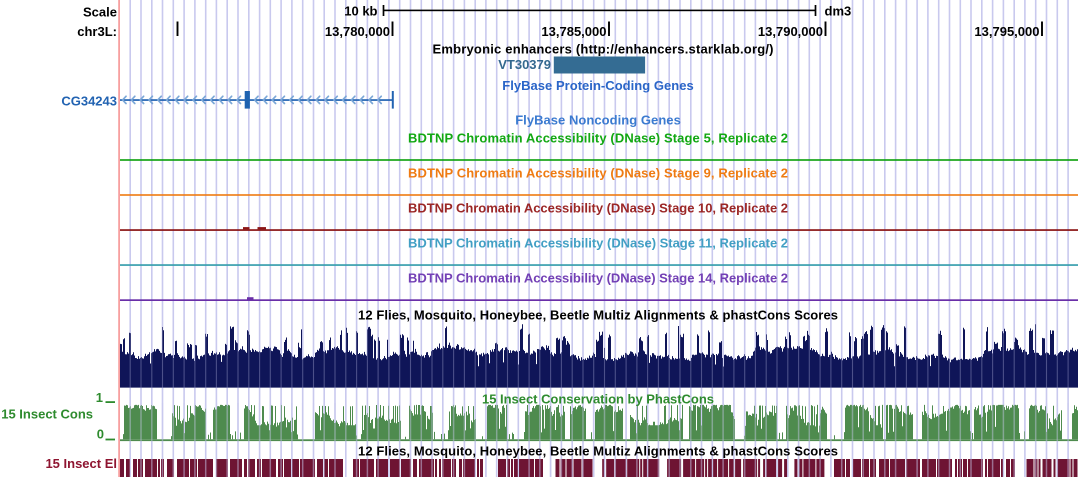 The height and width of the screenshot is (477, 1078). I want to click on svg-text: 13,790,000, so click(790, 31).